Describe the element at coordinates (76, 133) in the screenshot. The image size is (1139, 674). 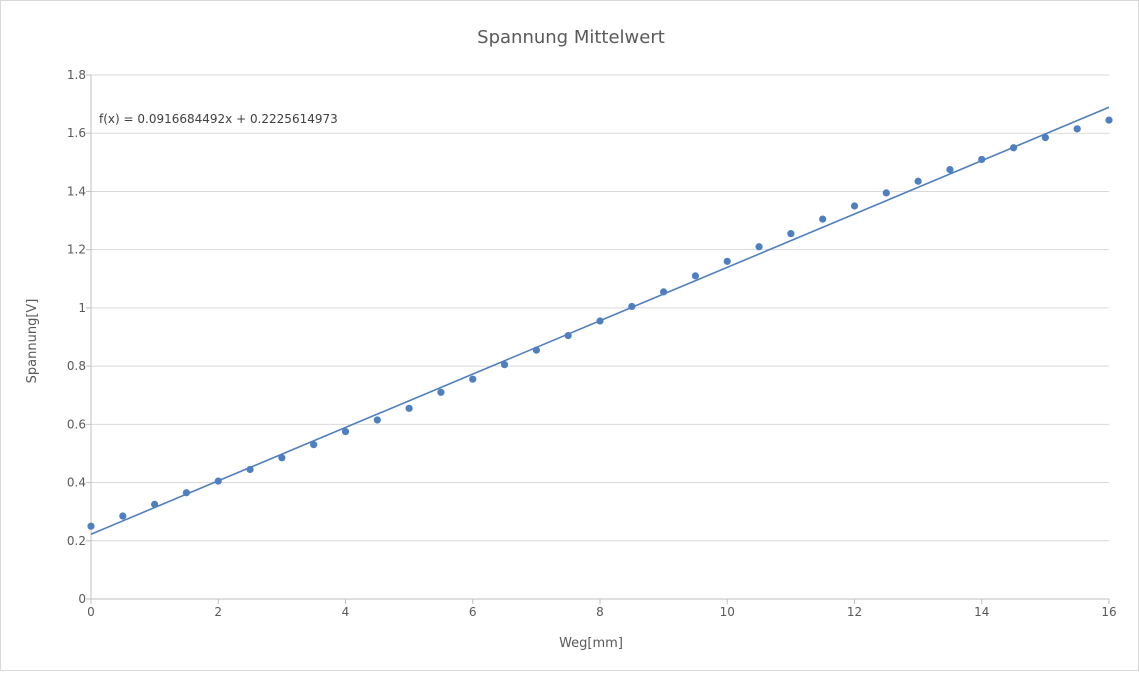
I see `y-tick-label: 1.6` at that location.